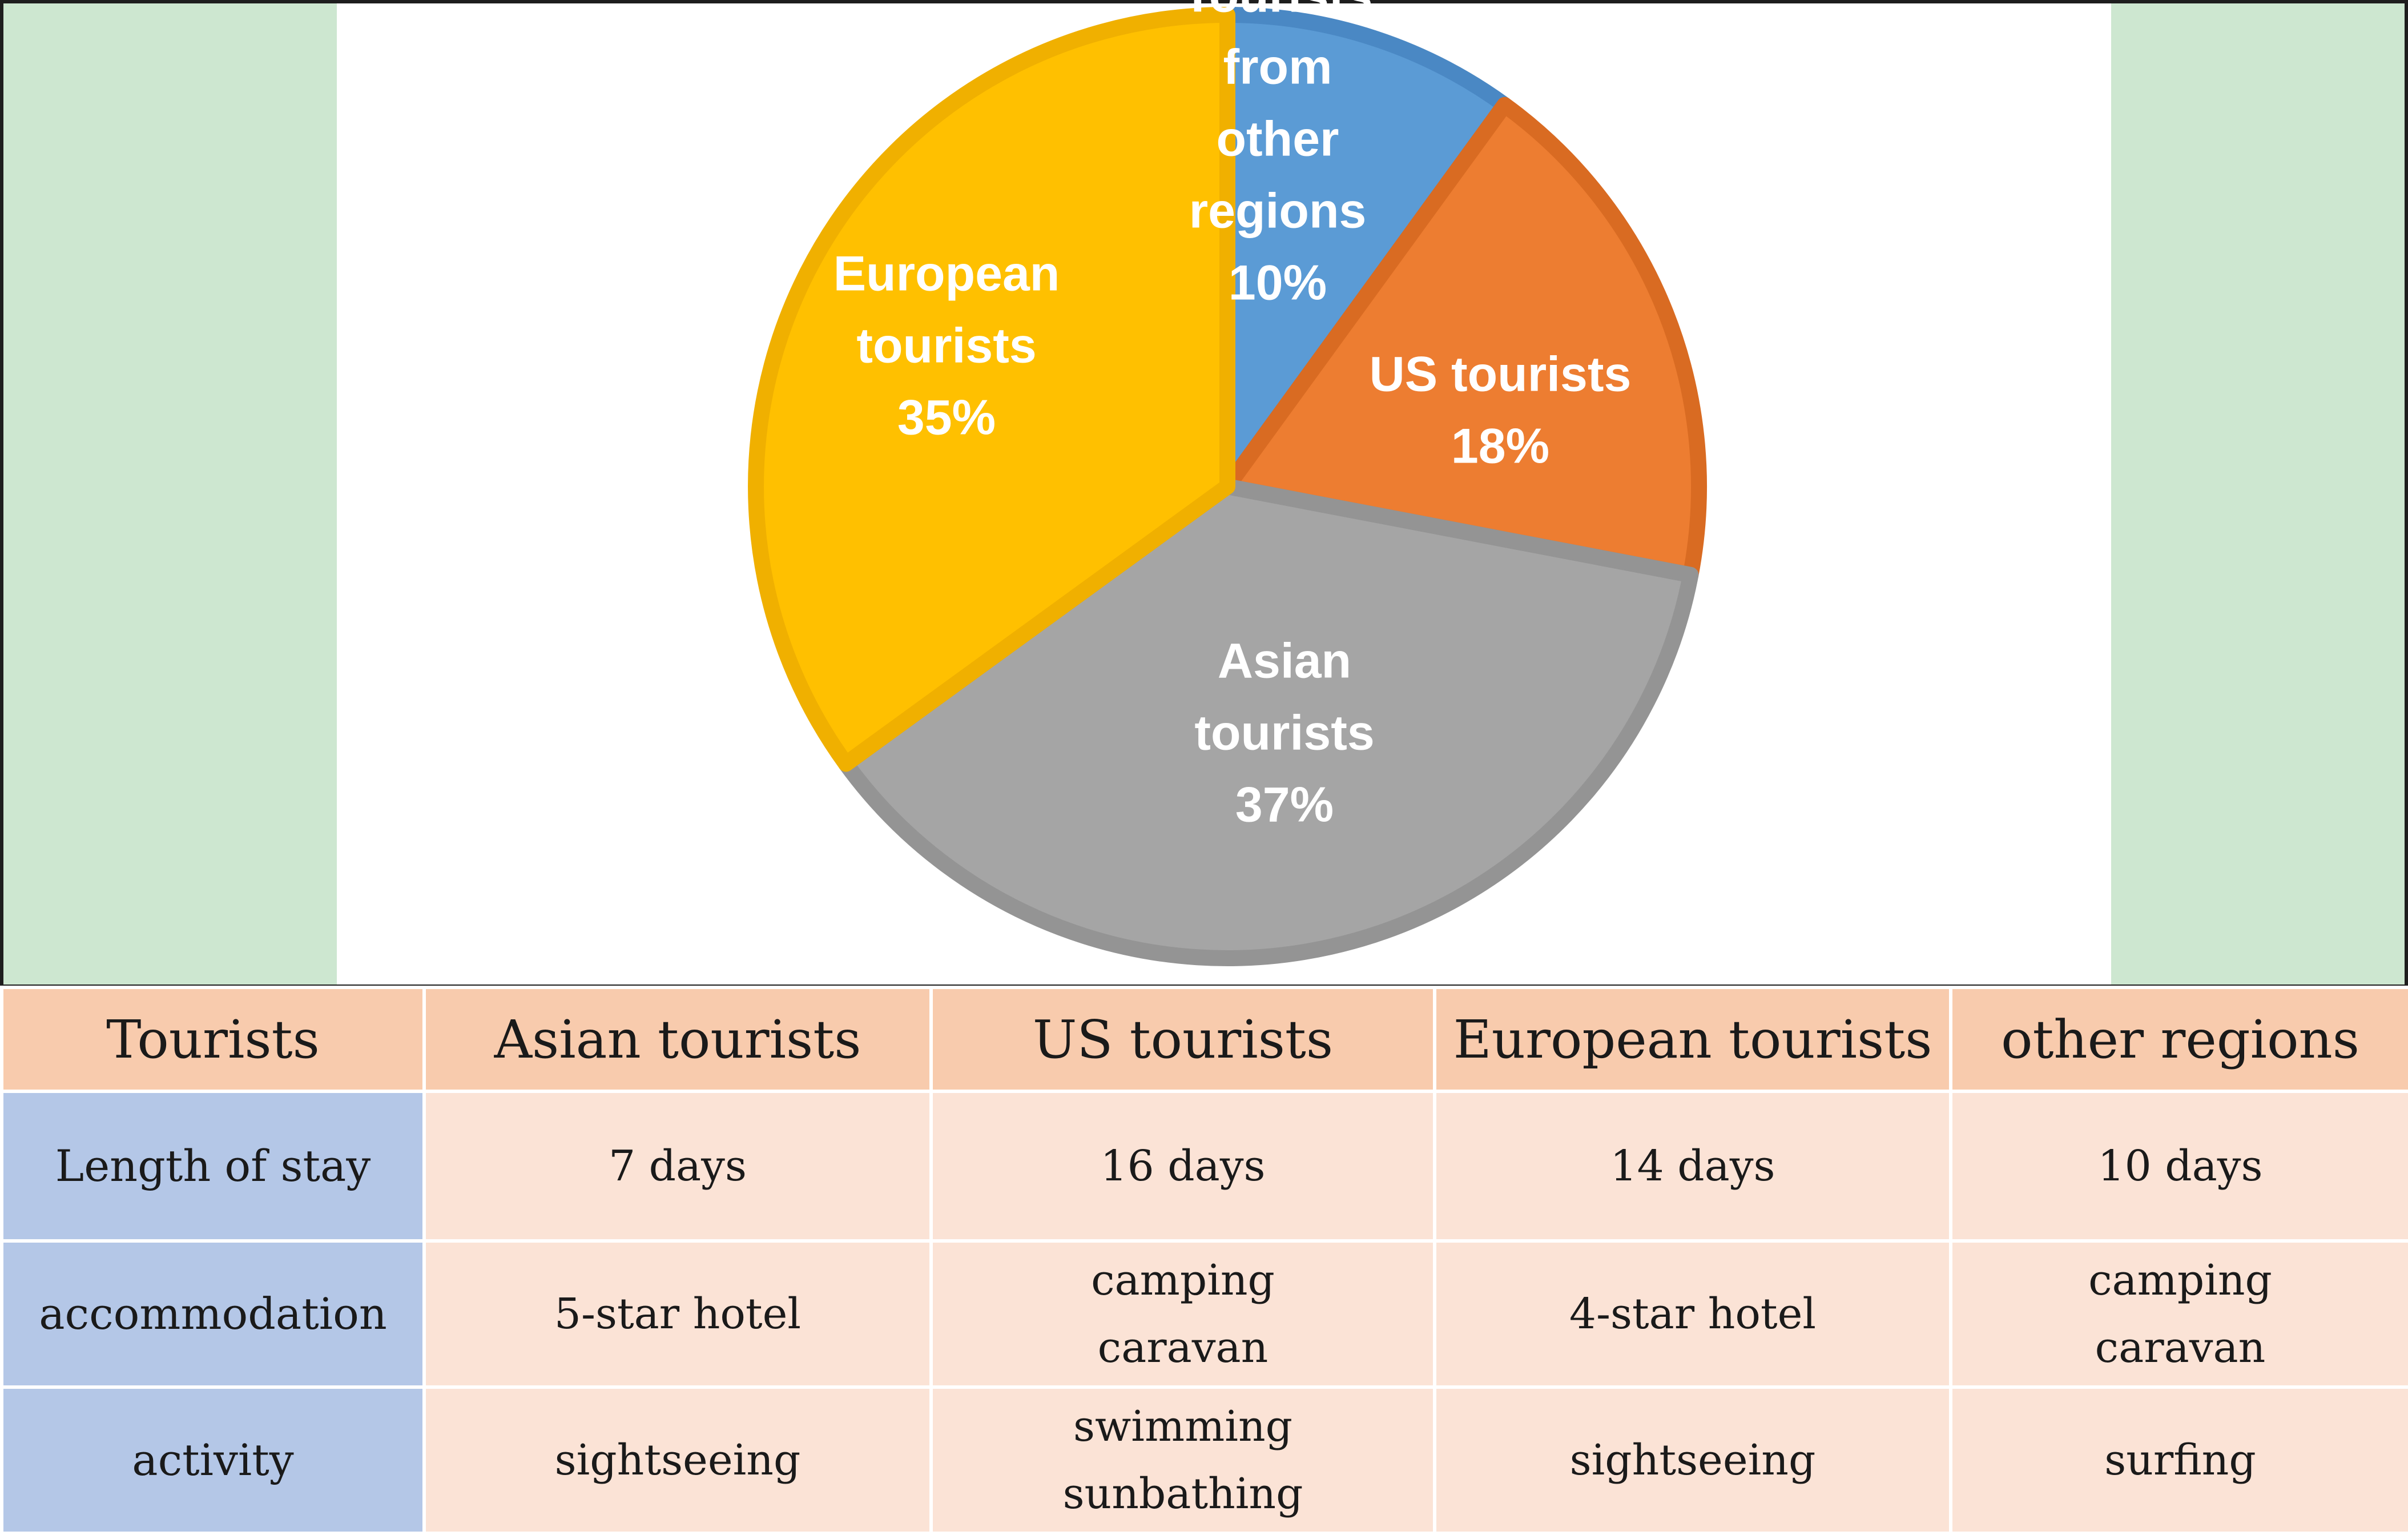 The height and width of the screenshot is (1535, 2408). I want to click on cell-text: 16 days, so click(1183, 1166).